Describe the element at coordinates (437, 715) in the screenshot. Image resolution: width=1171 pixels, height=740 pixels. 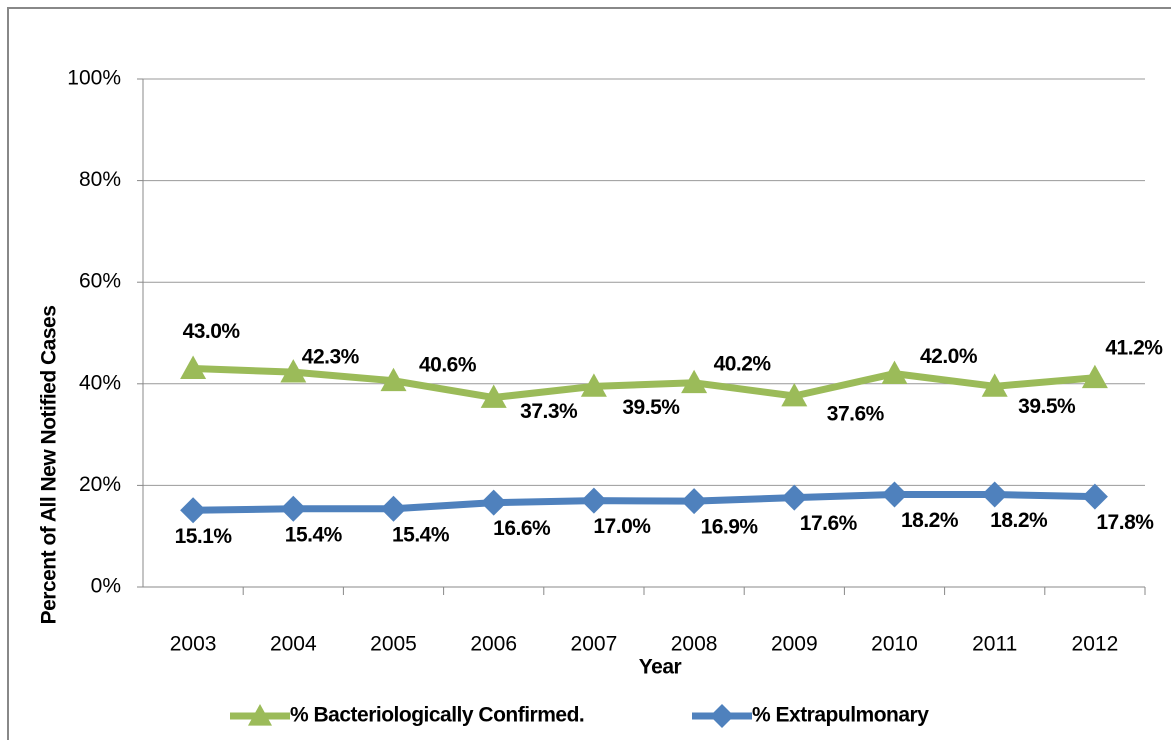
I see `legend-label: % Bacteriologically Confirmed.` at that location.